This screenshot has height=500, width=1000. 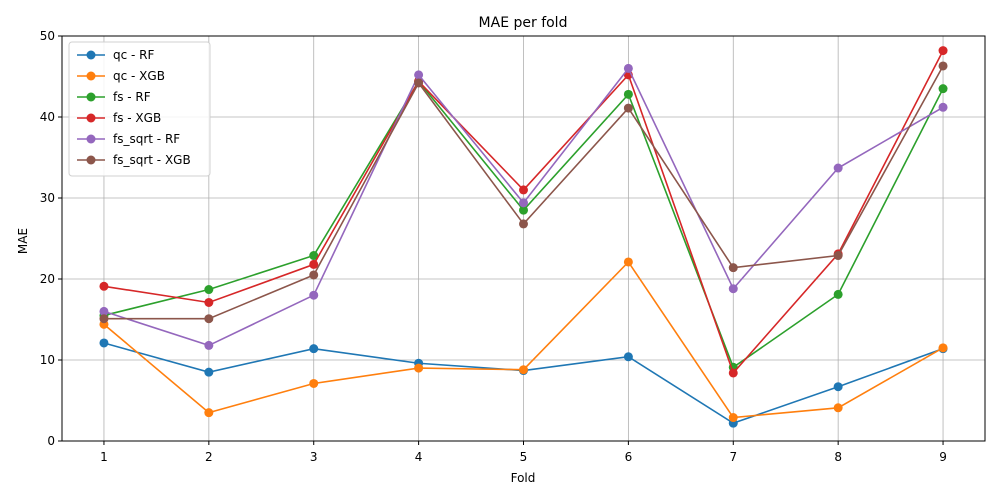 I want to click on legend-label: qc - XGB, so click(x=139, y=76).